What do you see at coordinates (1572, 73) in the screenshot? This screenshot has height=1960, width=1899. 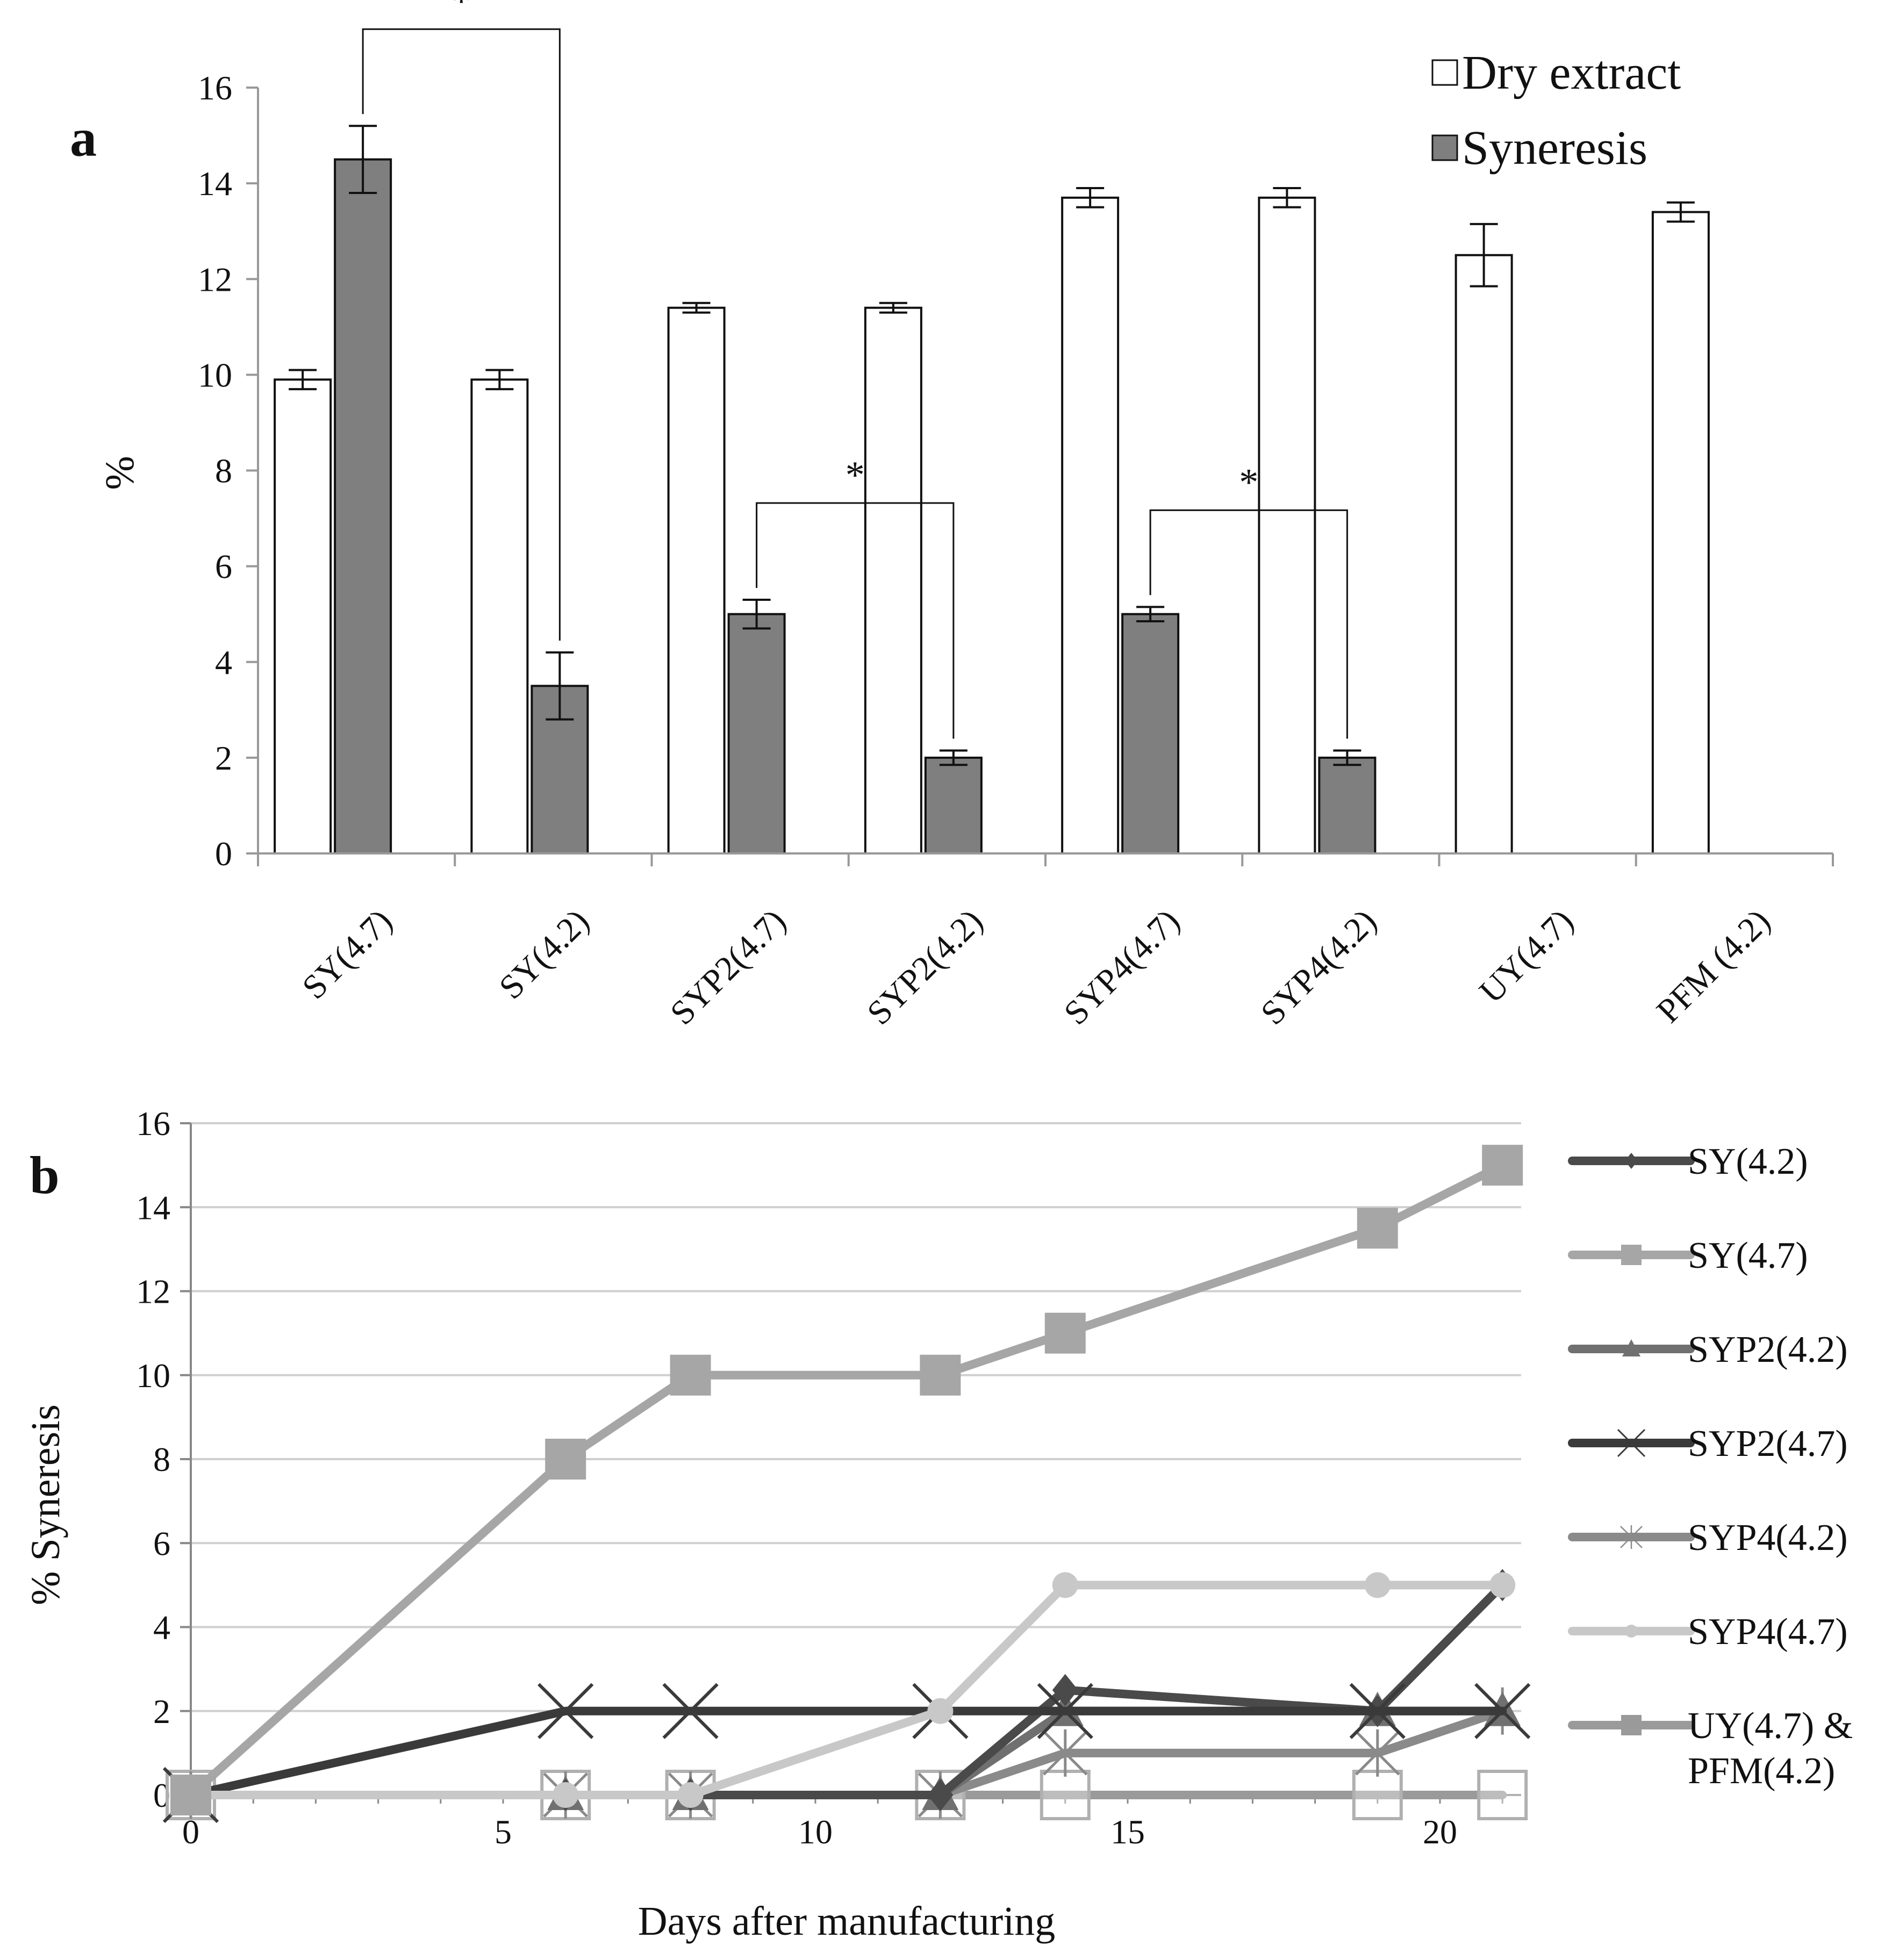 I see `legend-label-dry-extract: Dry extract` at bounding box center [1572, 73].